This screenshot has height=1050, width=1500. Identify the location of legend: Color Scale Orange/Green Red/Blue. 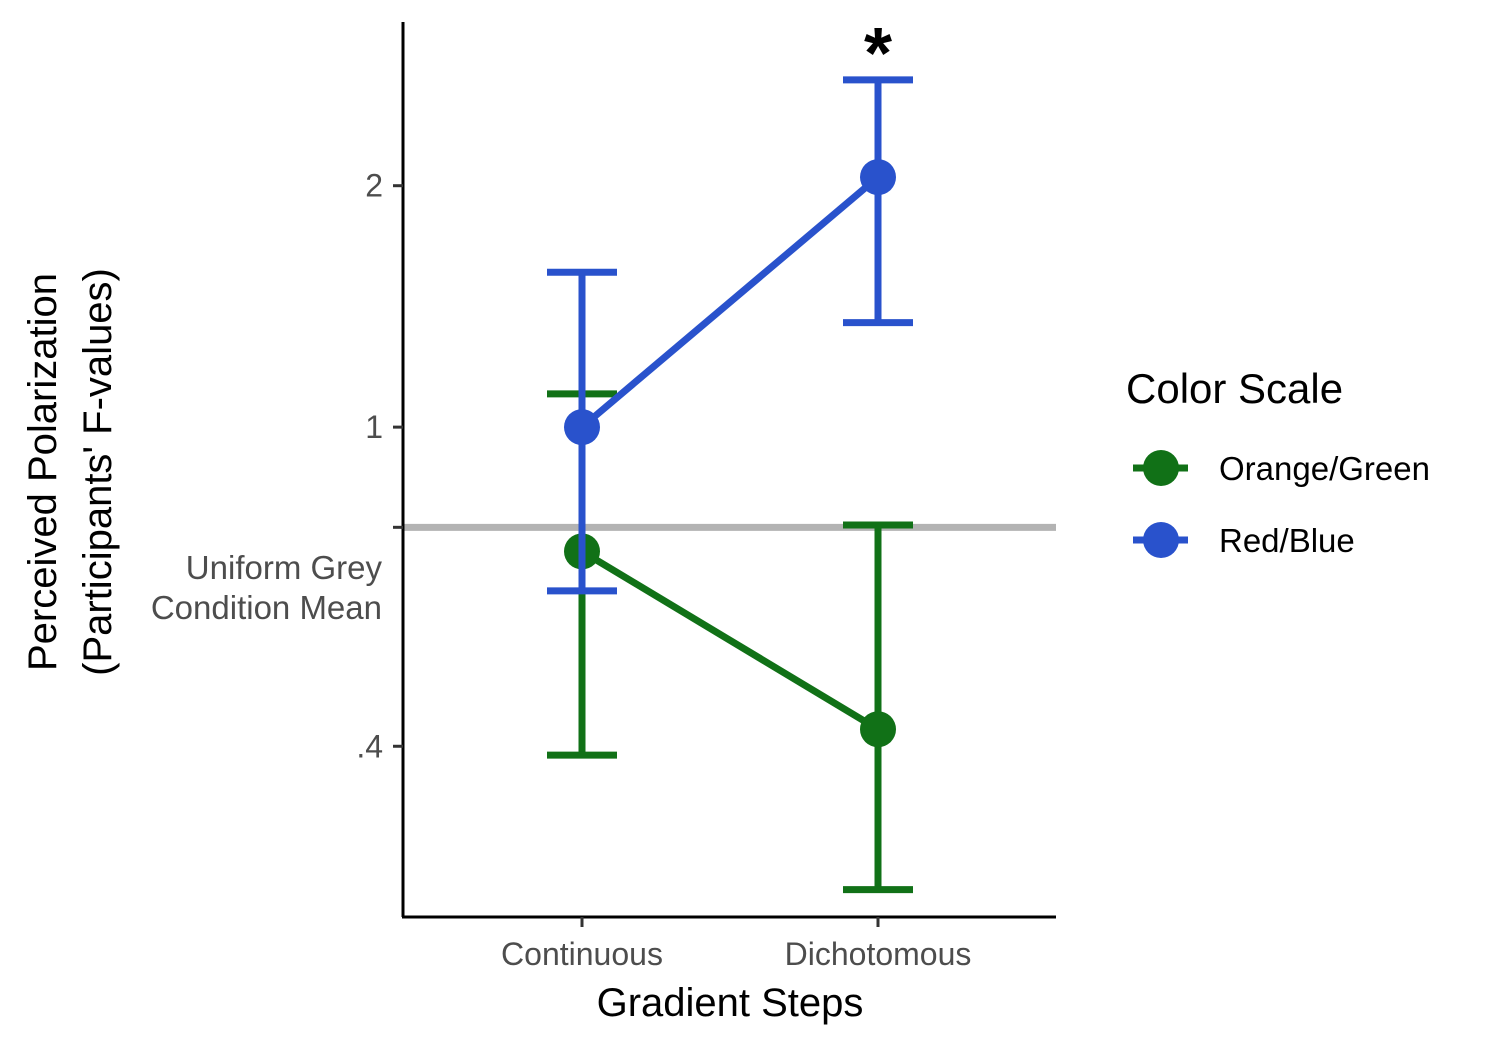
(1278, 462).